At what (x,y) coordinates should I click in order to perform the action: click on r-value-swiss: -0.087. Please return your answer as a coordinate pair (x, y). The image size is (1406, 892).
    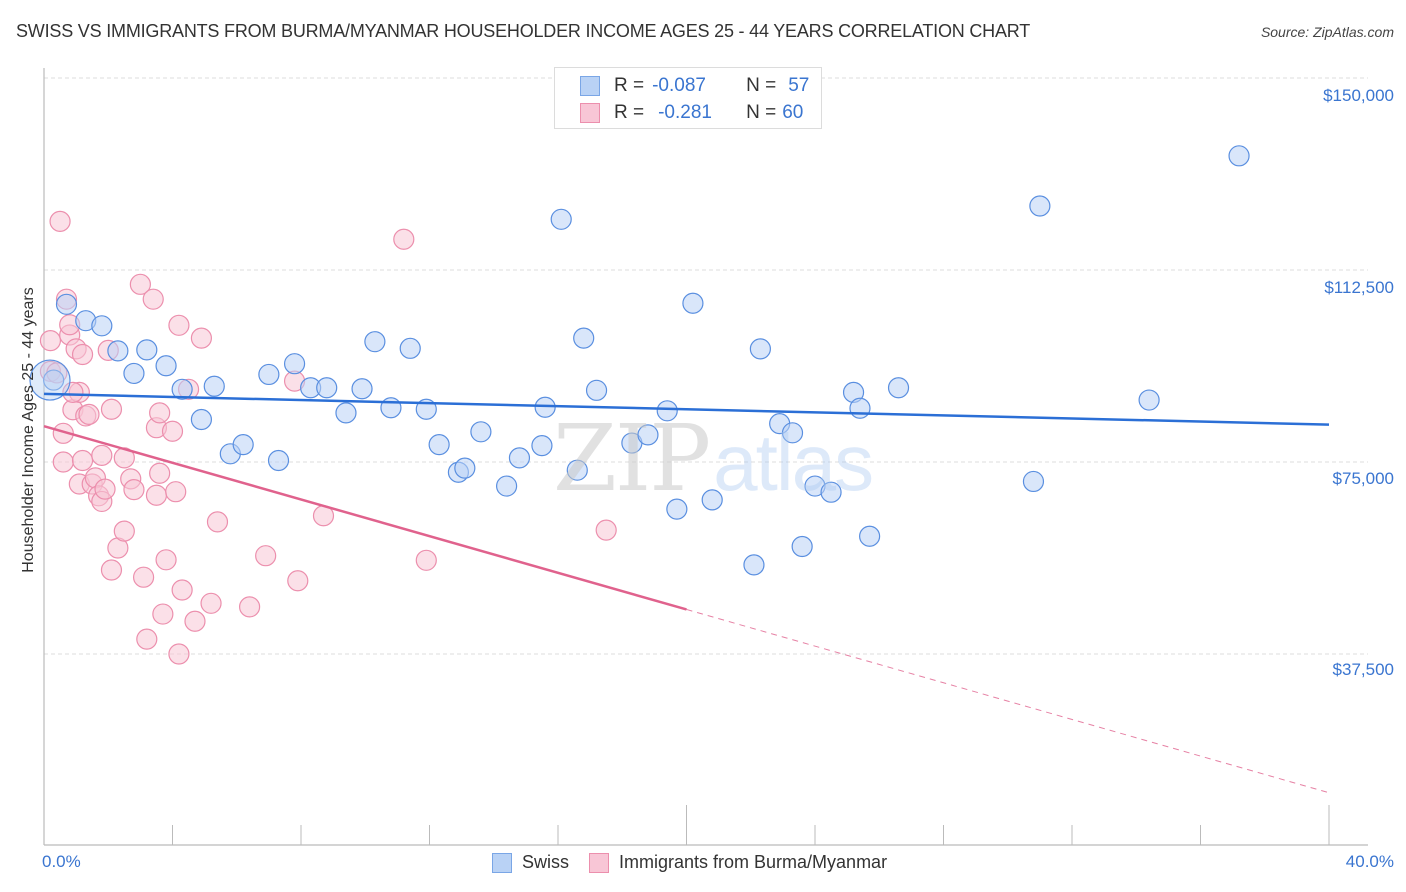
    Looking at the image, I should click on (679, 85).